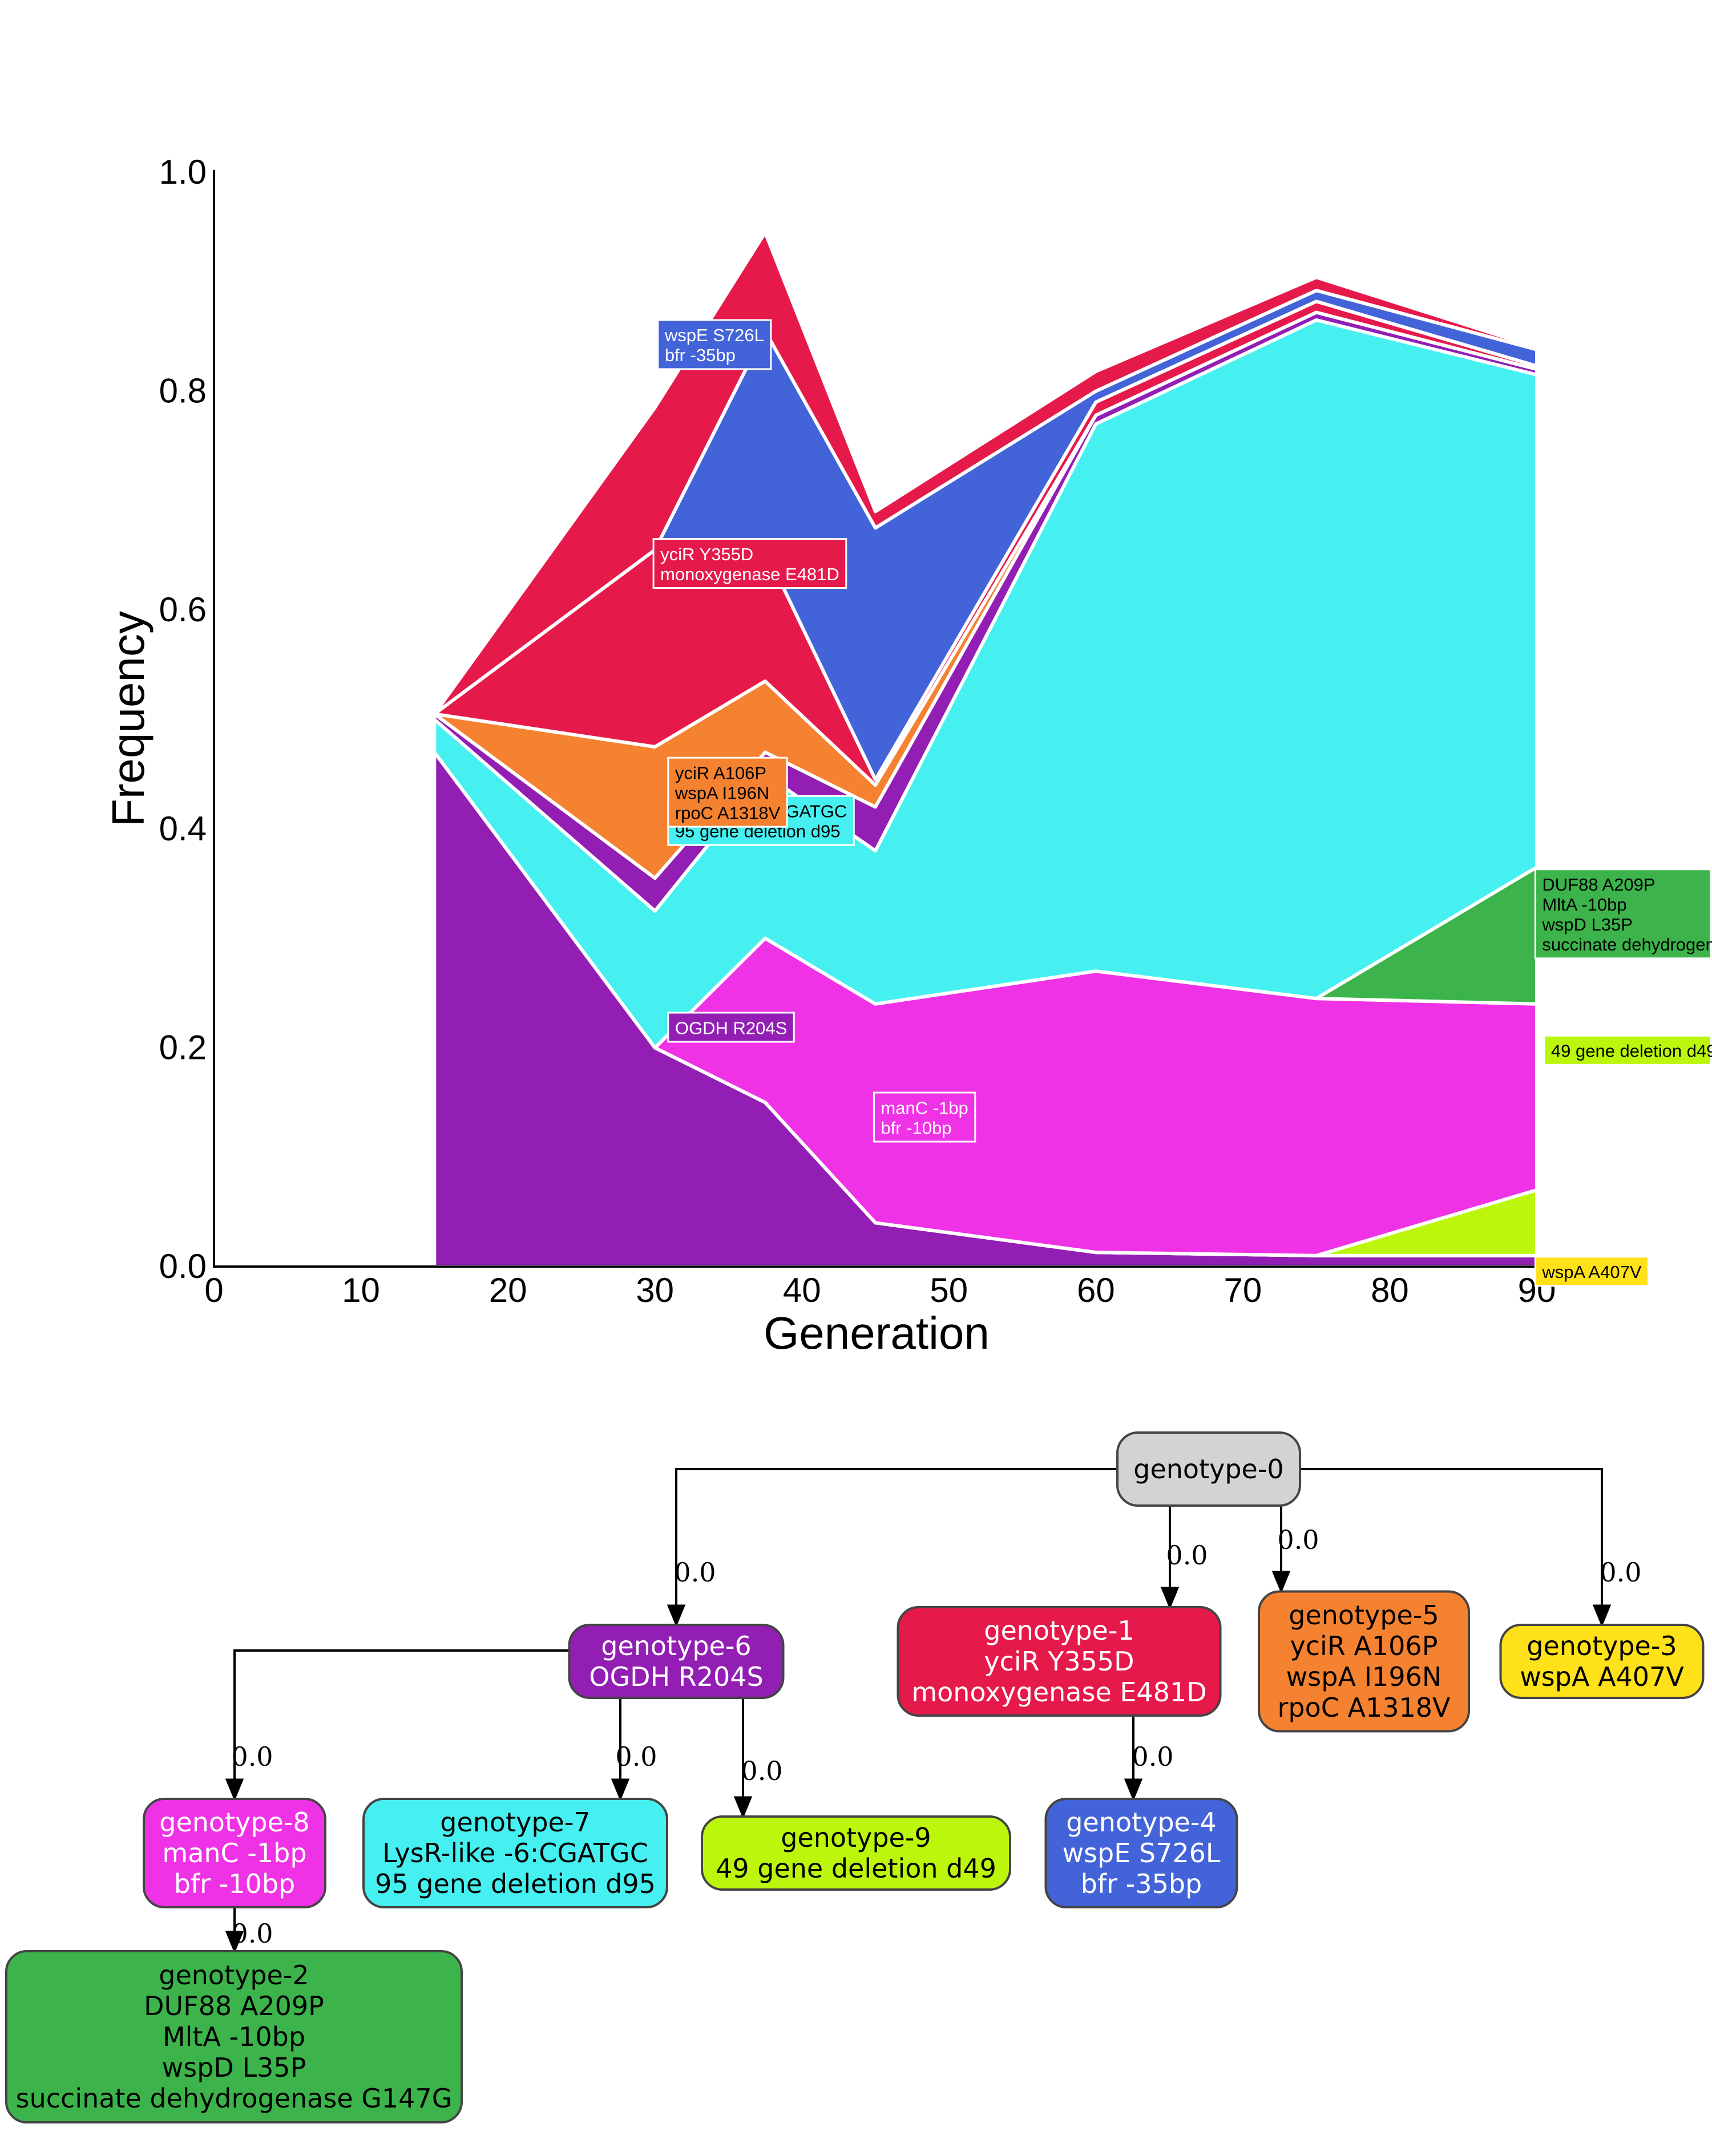 This screenshot has height=2156, width=1712. I want to click on node-mutation: rpoC A1318V, so click(1364, 1707).